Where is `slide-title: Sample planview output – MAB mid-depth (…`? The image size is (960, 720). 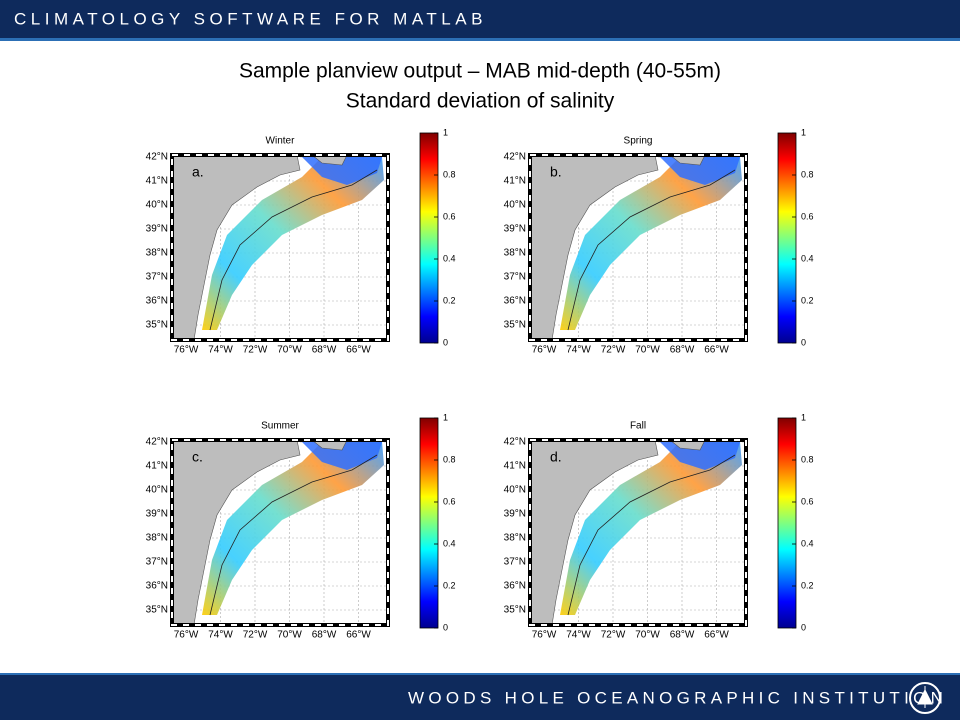 slide-title: Sample planview output – MAB mid-depth (… is located at coordinates (480, 71).